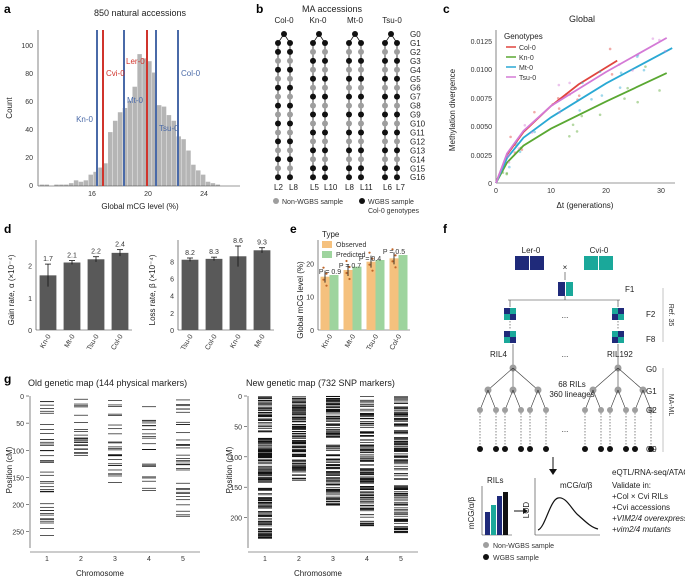 This screenshot has width=685, height=579. What do you see at coordinates (172, 280) in the screenshot?
I see `tick: 6` at bounding box center [172, 280].